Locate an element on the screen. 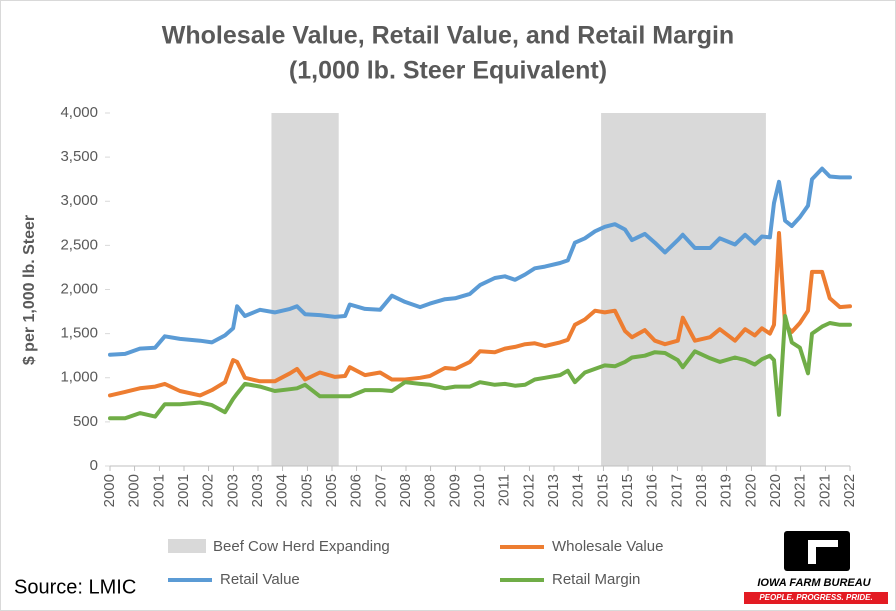  logo-band is located at coordinates (816, 598).